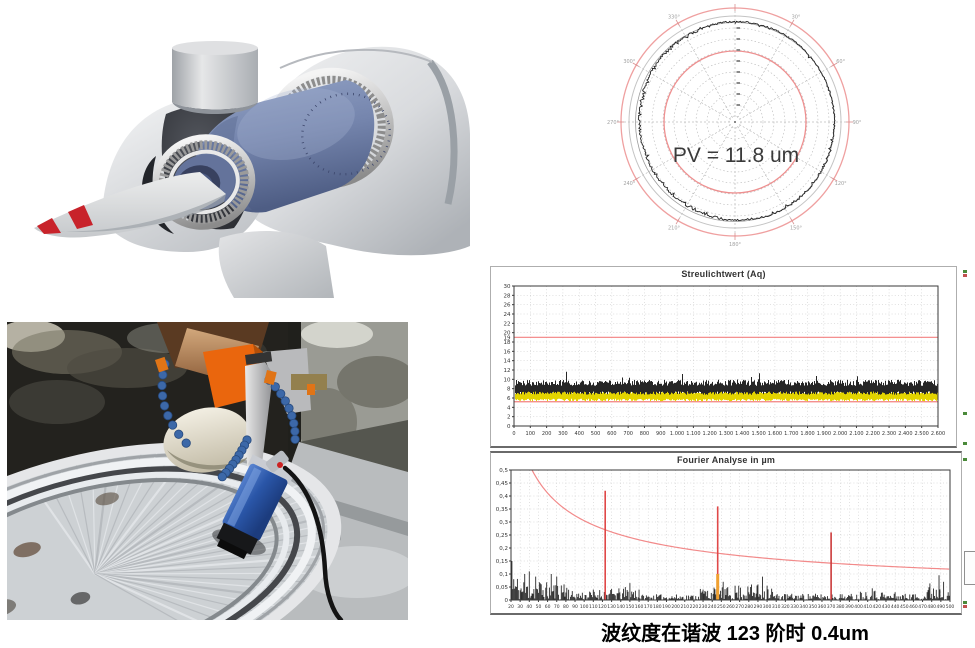 Image resolution: width=975 pixels, height=648 pixels. What do you see at coordinates (280, 465) in the screenshot?
I see `red-indicator` at bounding box center [280, 465].